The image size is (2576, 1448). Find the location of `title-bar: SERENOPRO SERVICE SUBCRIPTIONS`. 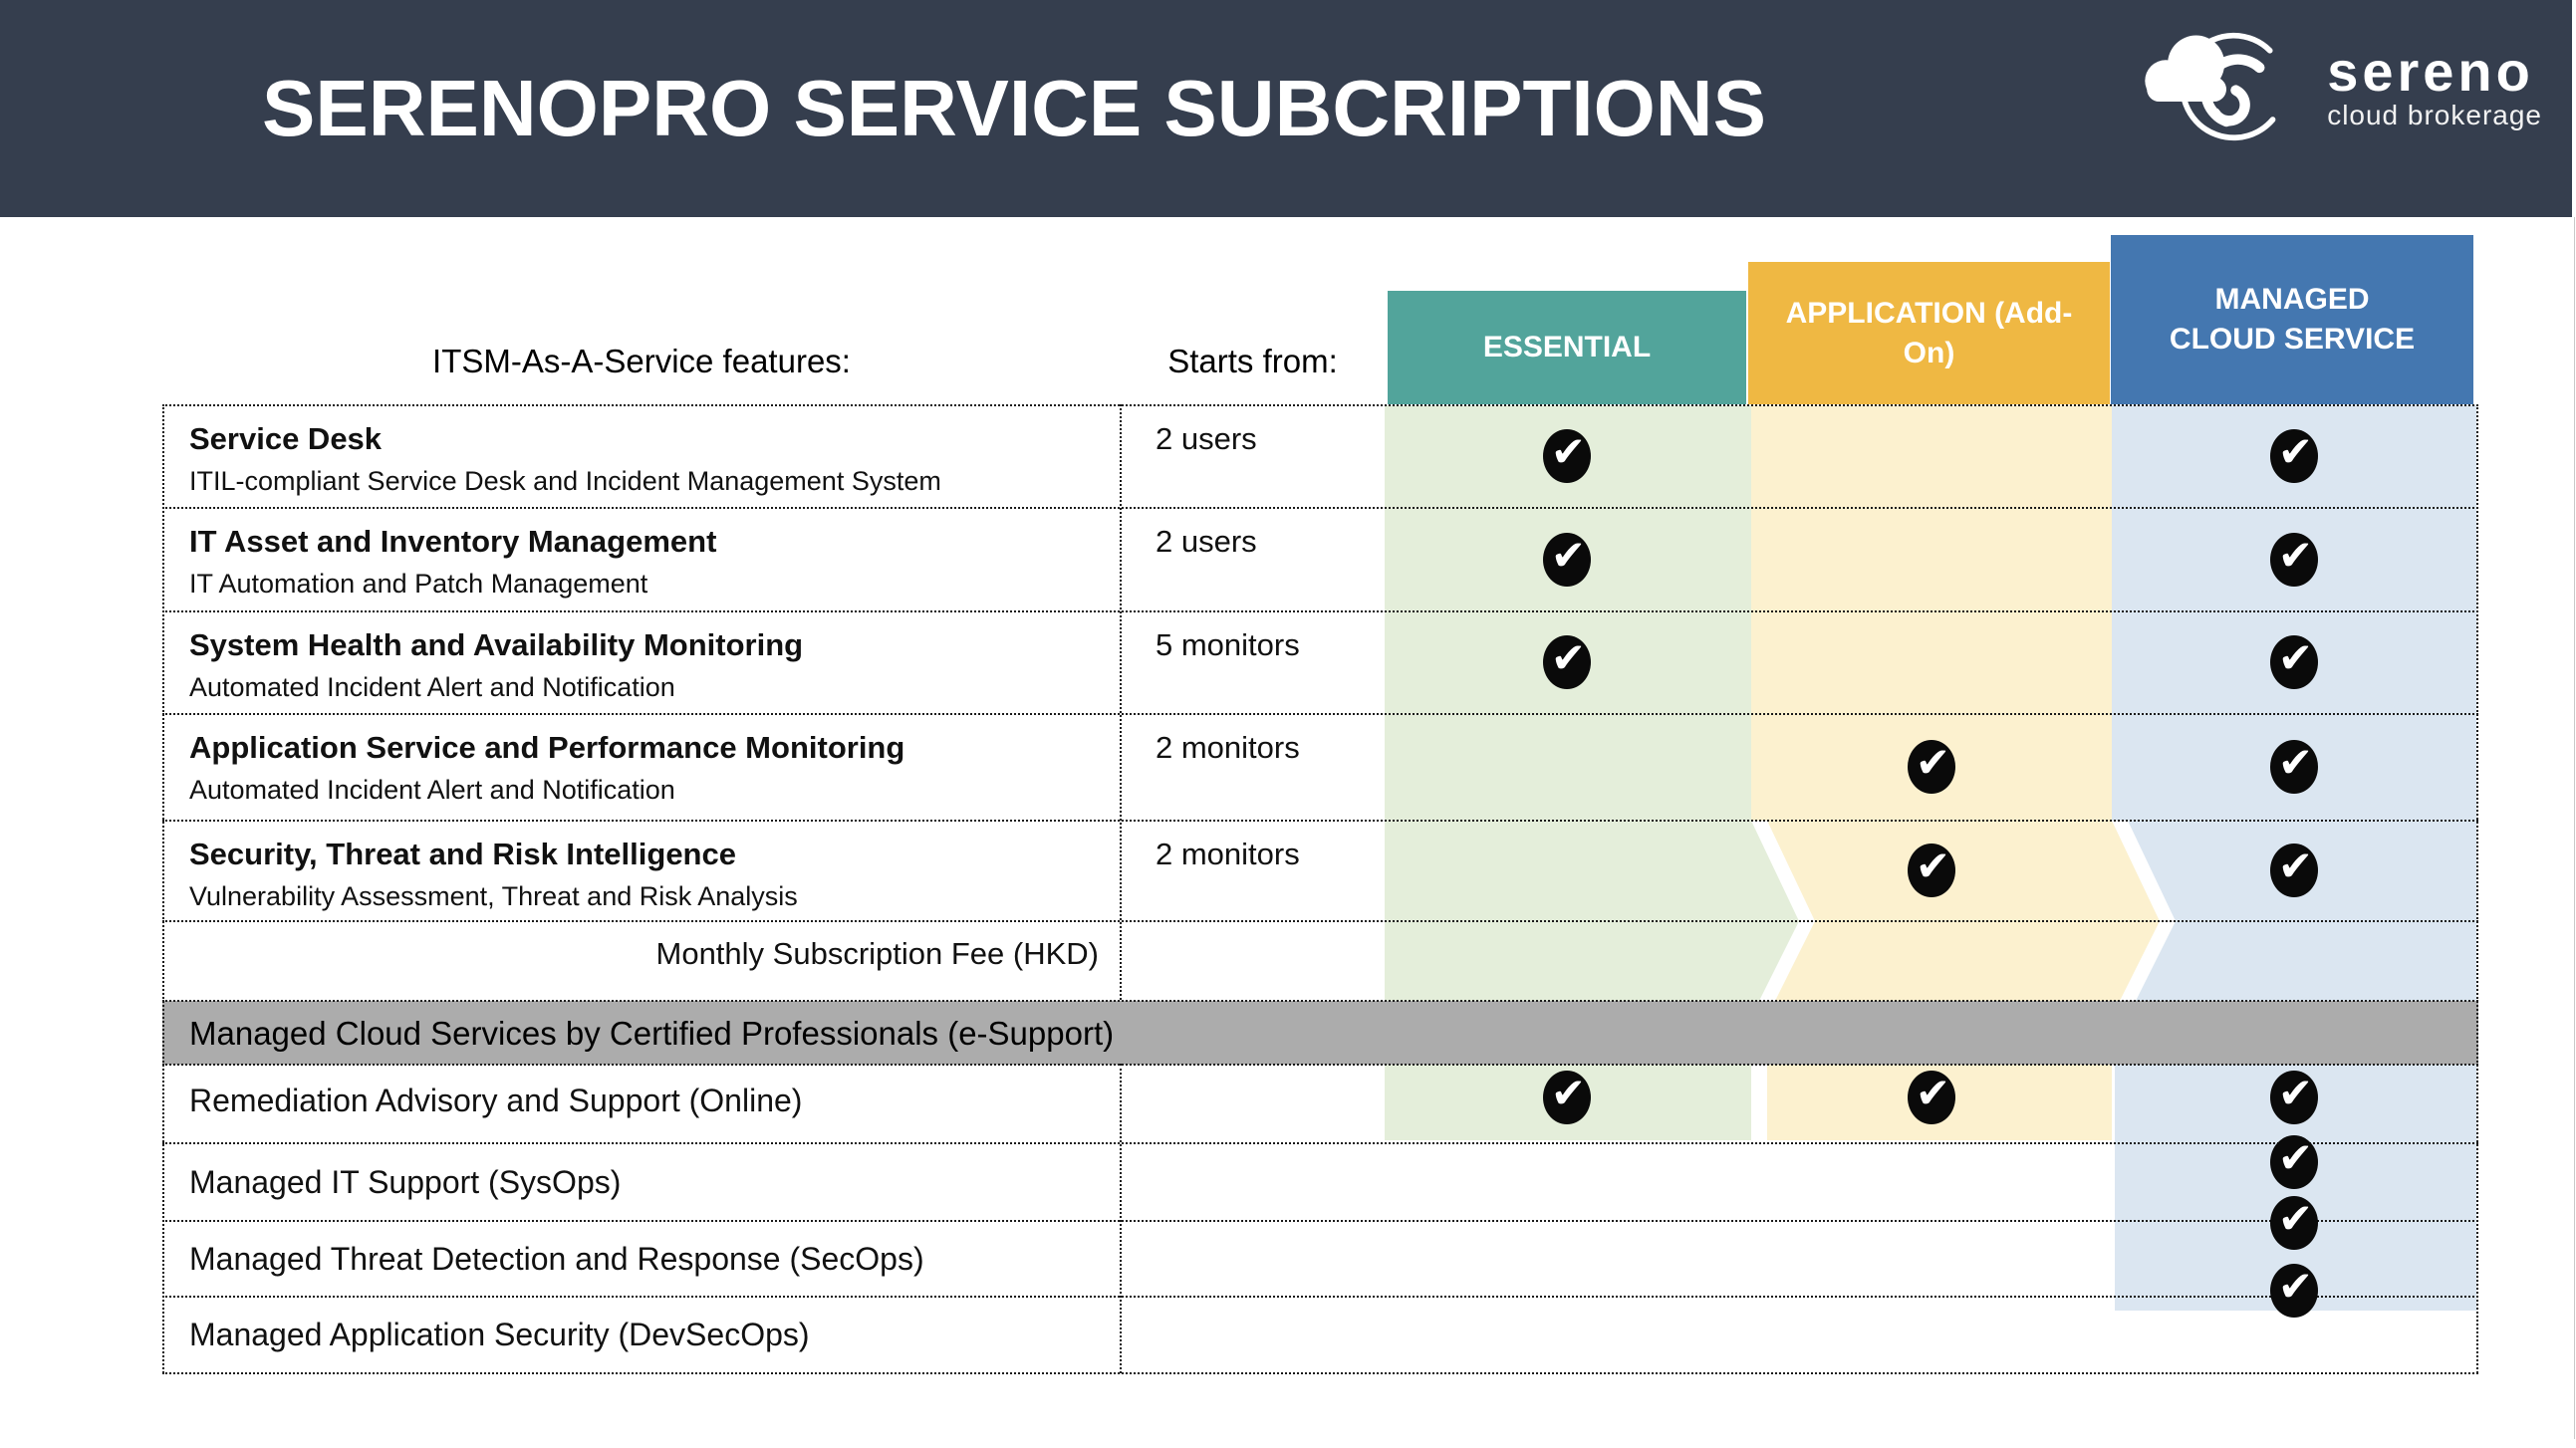

title-bar: SERENOPRO SERVICE SUBCRIPTIONS is located at coordinates (1286, 108).